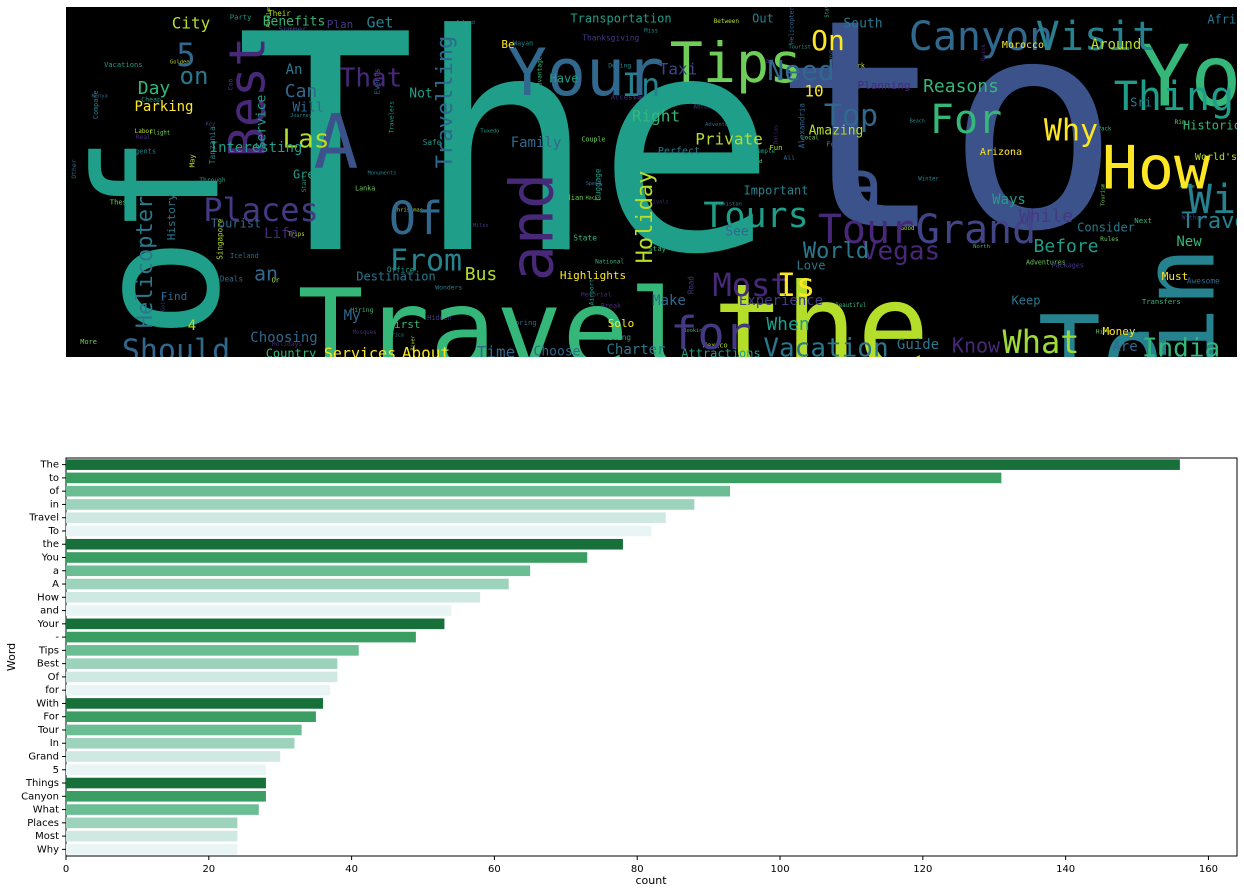 This screenshot has width=1244, height=893. Describe the element at coordinates (54, 478) in the screenshot. I see `y-tick-label: to` at that location.